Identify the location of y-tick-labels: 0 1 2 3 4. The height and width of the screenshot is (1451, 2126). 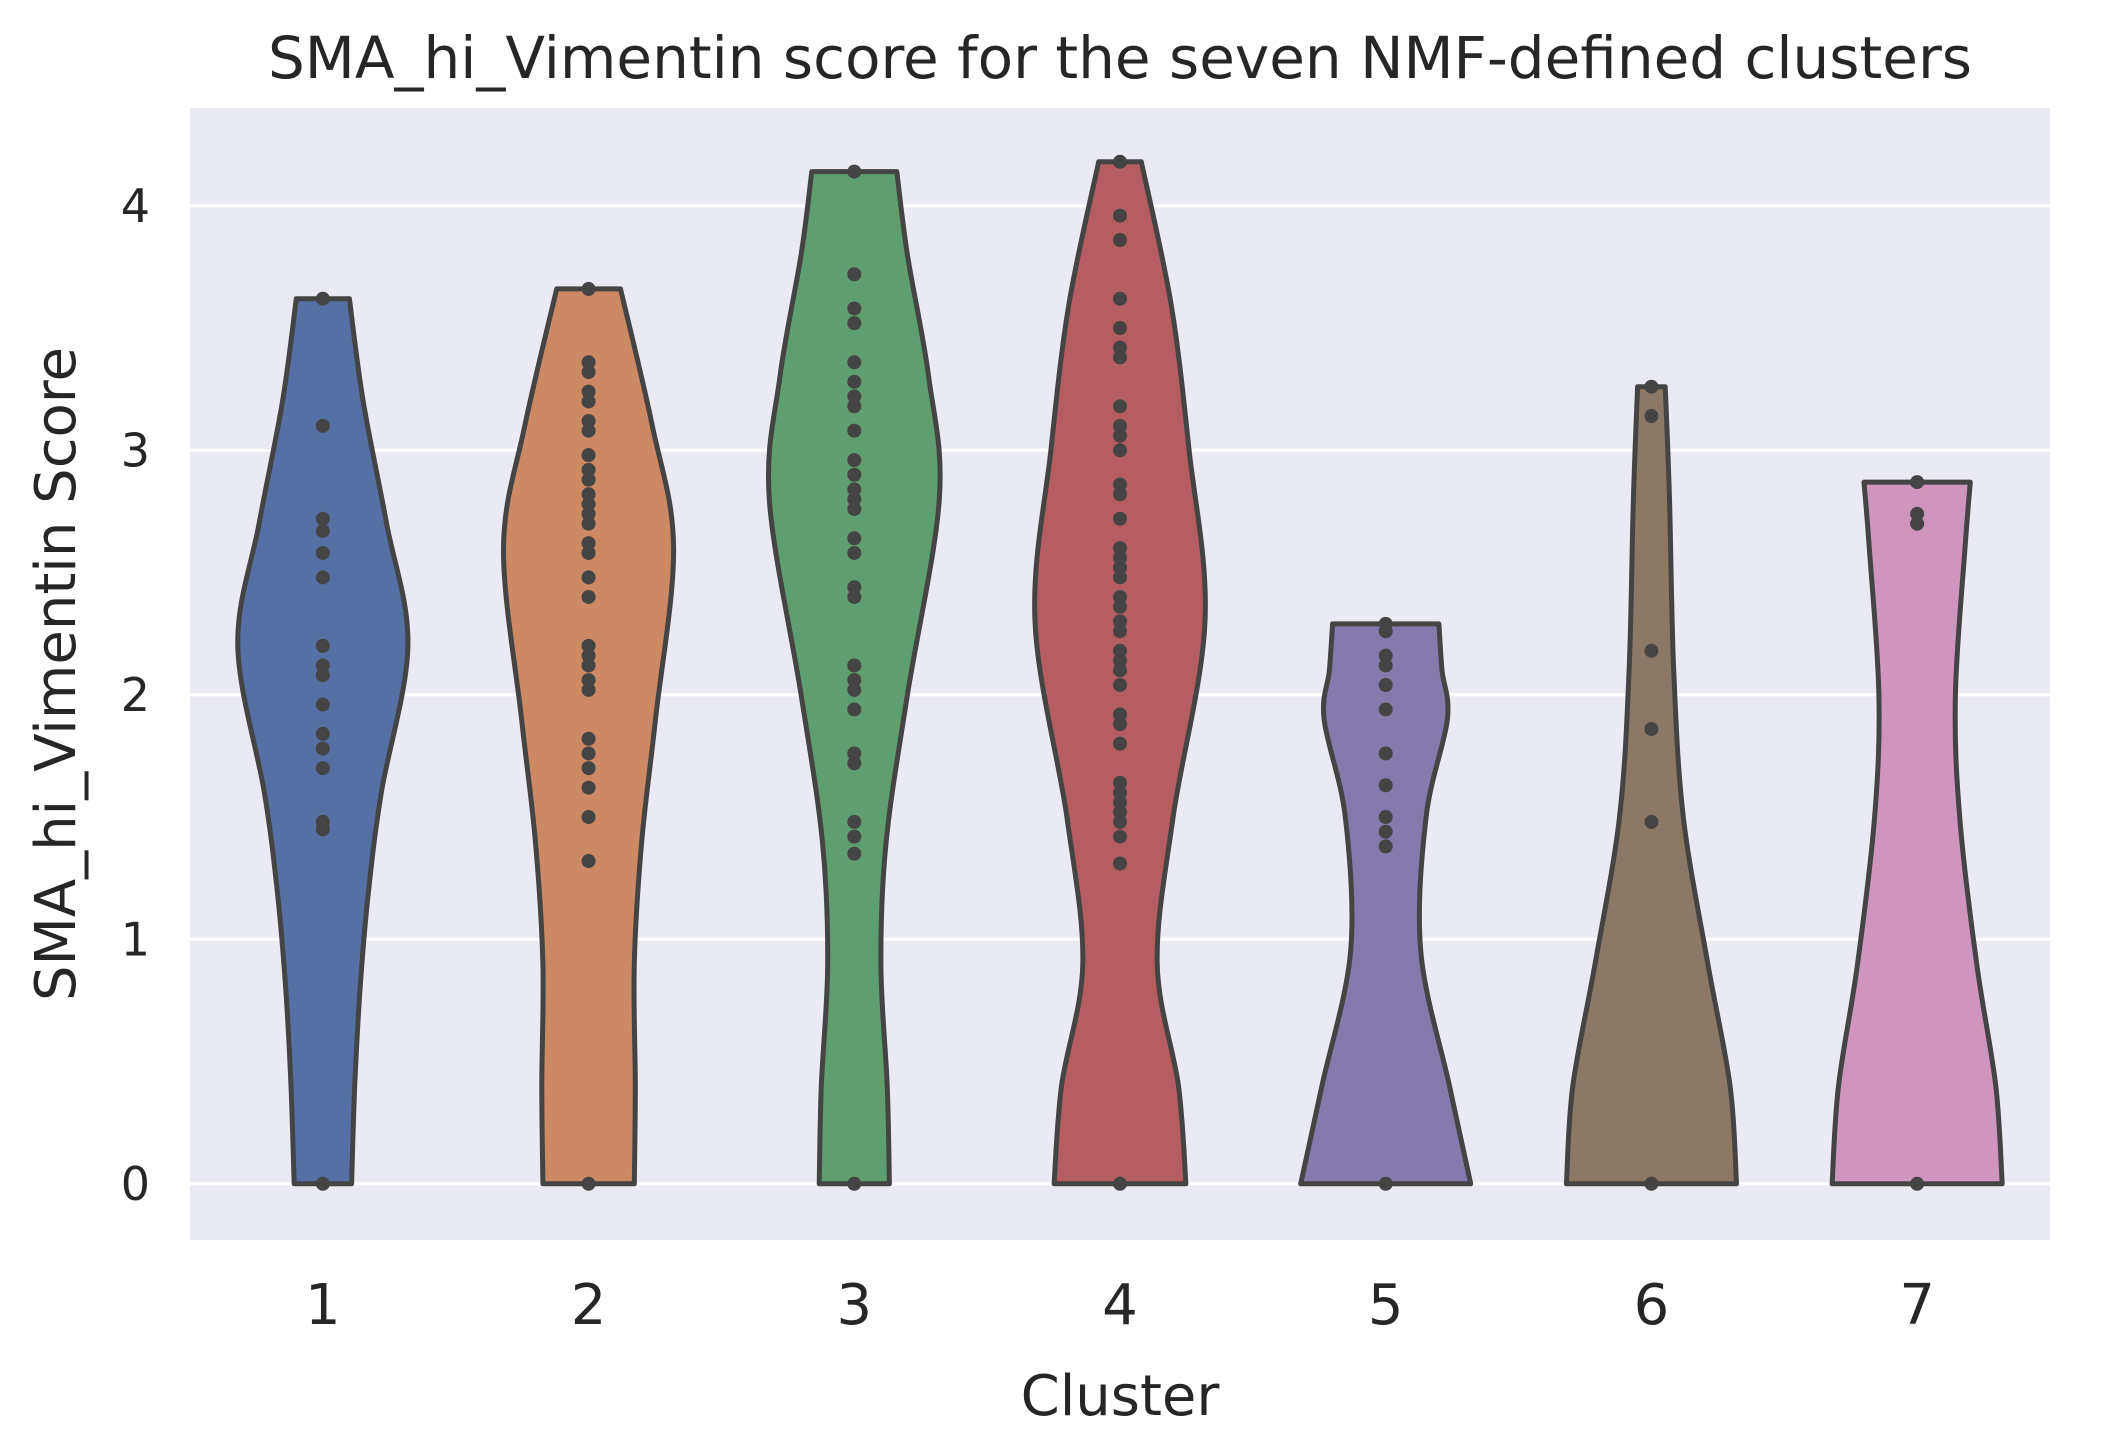
(135, 695).